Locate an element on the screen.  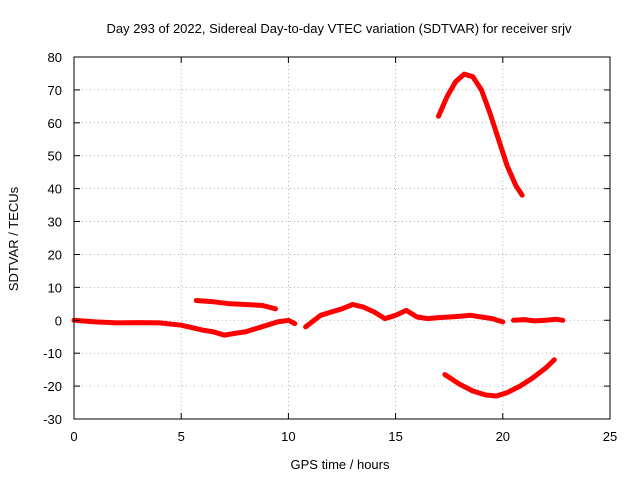
series-arc-mid-segment is located at coordinates (404, 316).